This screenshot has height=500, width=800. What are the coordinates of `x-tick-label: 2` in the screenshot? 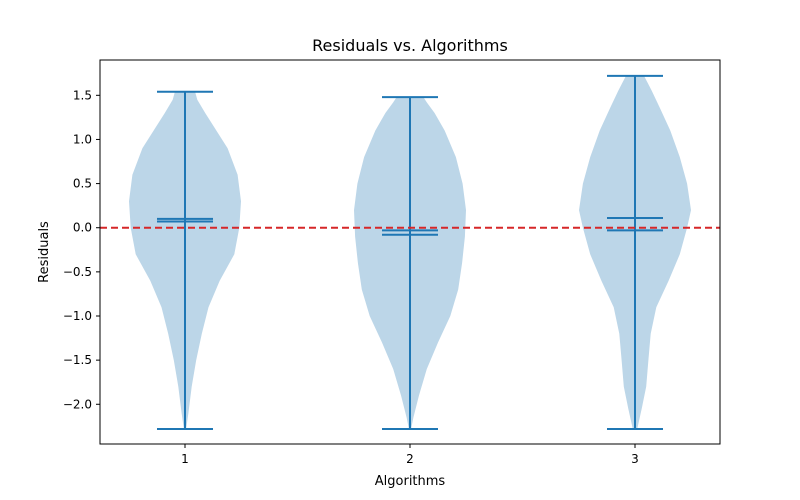 It's located at (410, 459).